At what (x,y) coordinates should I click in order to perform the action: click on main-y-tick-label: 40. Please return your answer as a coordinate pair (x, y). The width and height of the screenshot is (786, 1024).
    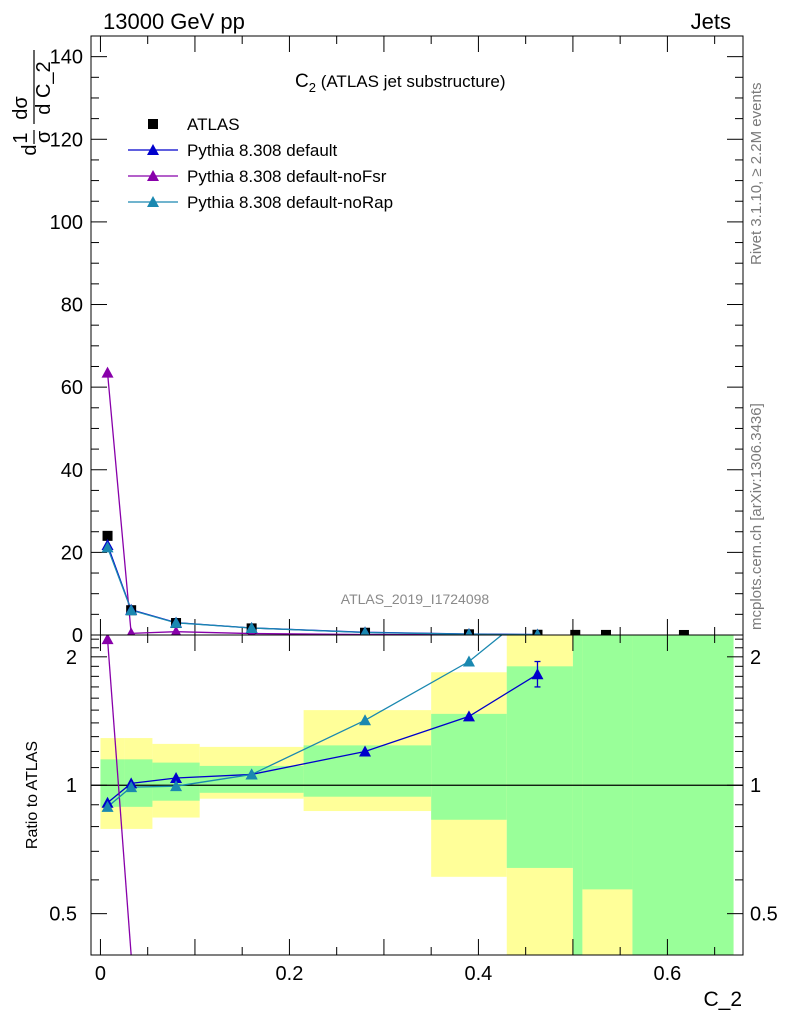
    Looking at the image, I should click on (72, 471).